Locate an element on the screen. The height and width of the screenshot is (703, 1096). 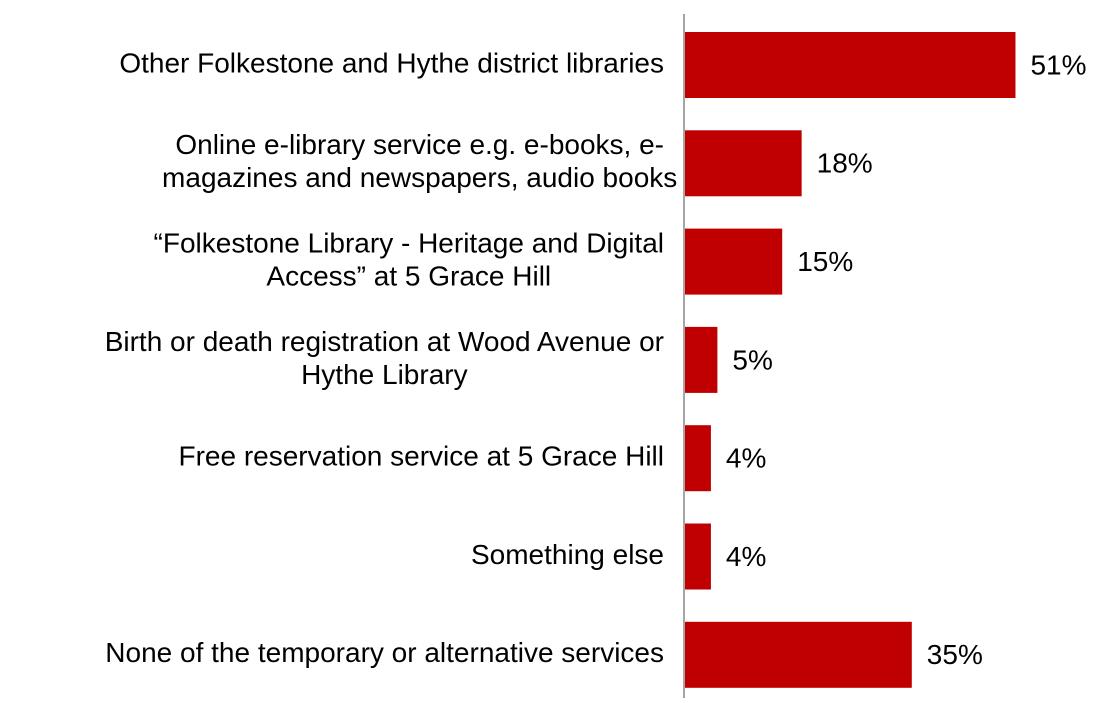
category-label: Hythe Library is located at coordinates (384, 374).